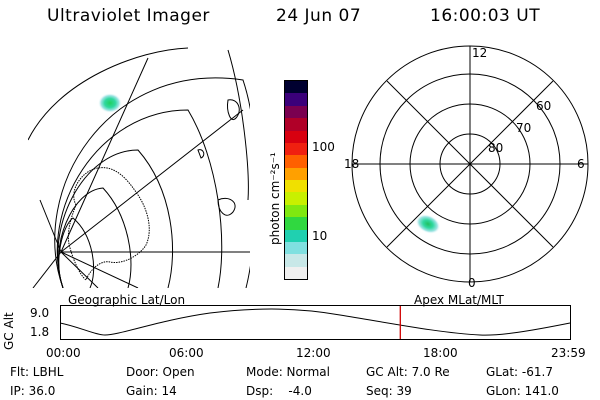 Image resolution: width=600 pixels, height=400 pixels. Describe the element at coordinates (459, 300) in the screenshot. I see `apex-caption: Apex MLat/MLT` at that location.